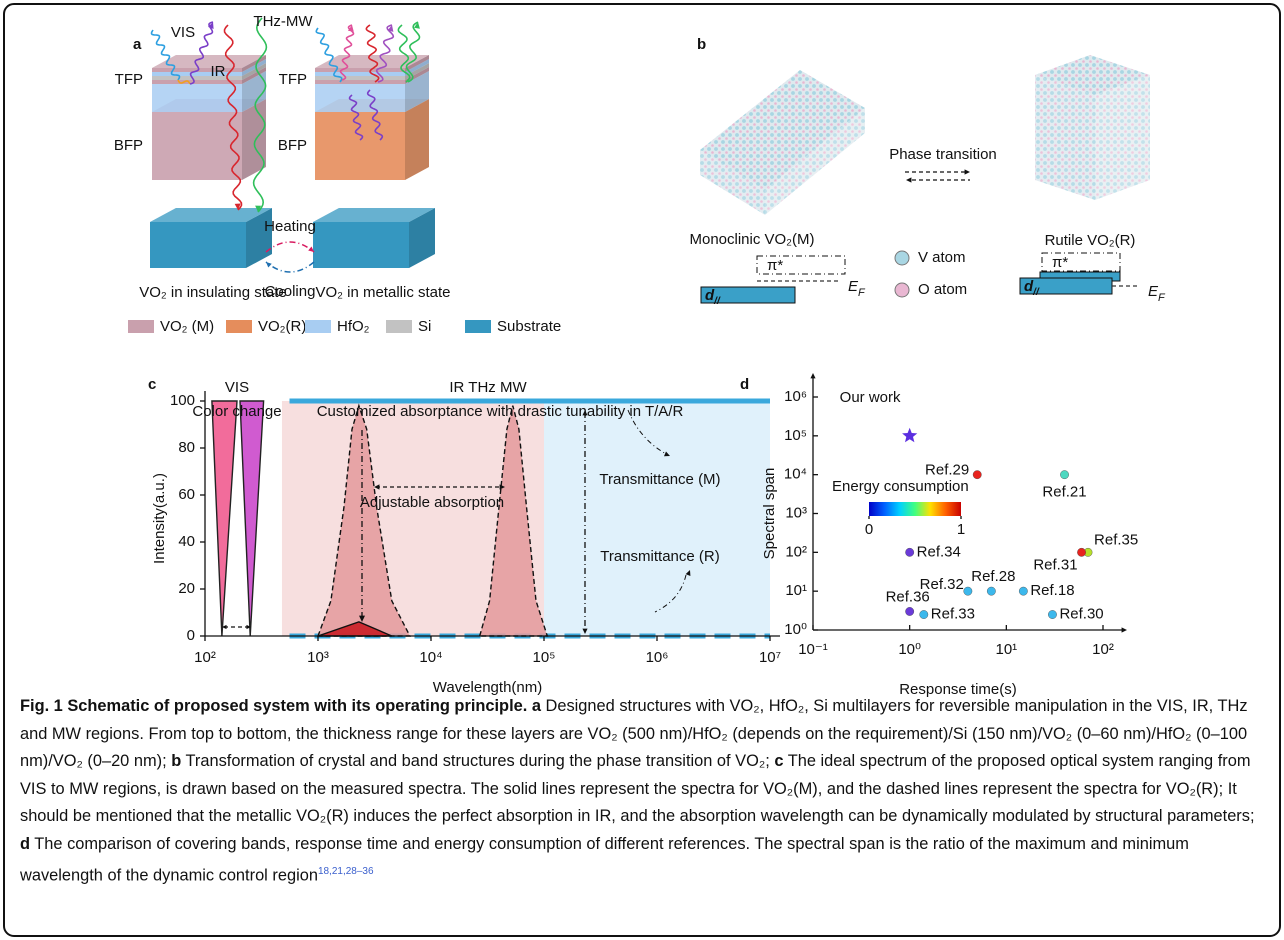 The width and height of the screenshot is (1284, 940). Describe the element at coordinates (209, 61) in the screenshot. I see `layer-top` at that location.